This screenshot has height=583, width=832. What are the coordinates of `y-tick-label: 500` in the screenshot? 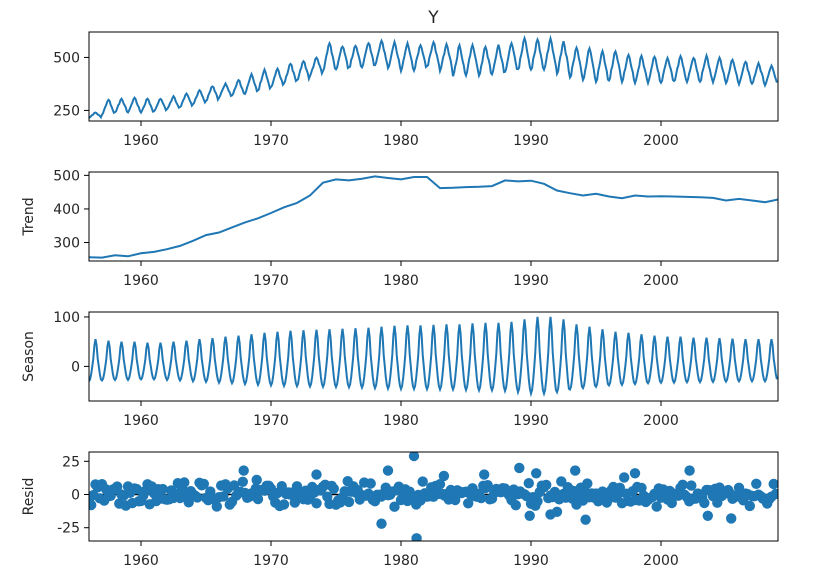 It's located at (66, 176).